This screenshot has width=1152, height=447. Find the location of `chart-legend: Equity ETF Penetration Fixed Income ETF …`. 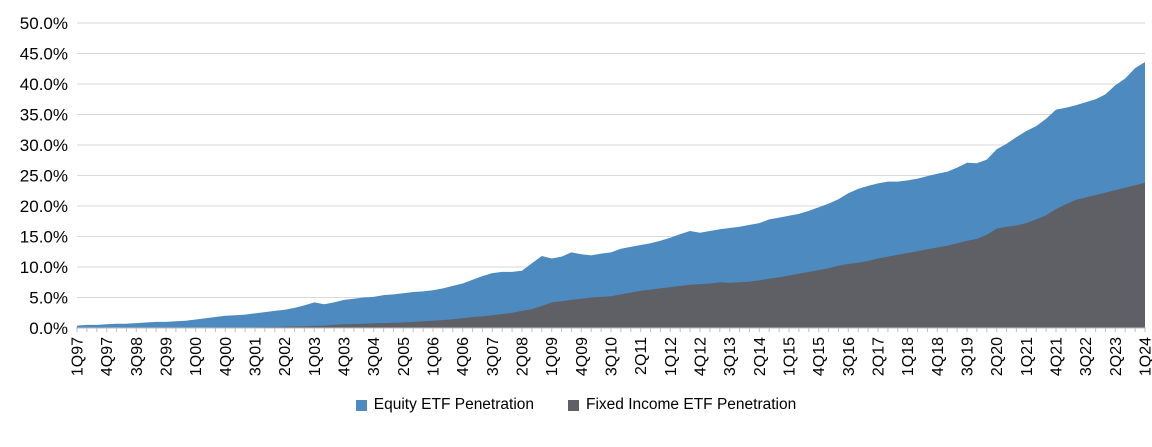

chart-legend: Equity ETF Penetration Fixed Income ETF … is located at coordinates (576, 405).